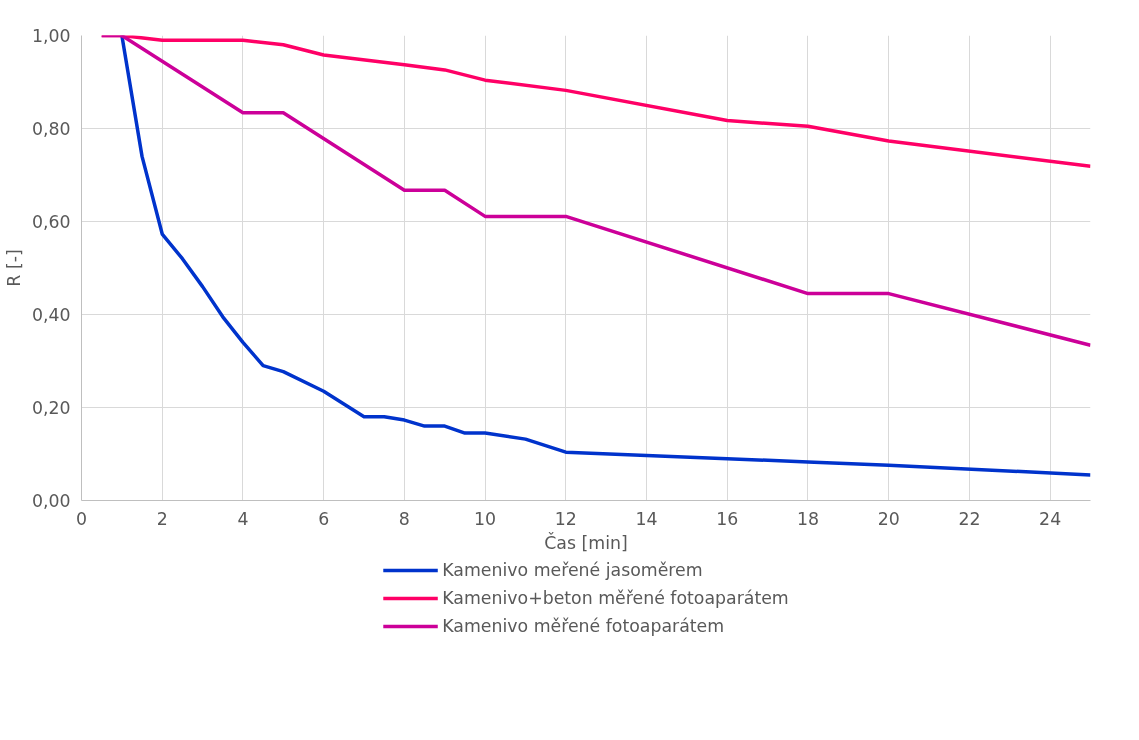  What do you see at coordinates (51, 222) in the screenshot?
I see `y-tick-label: 0,60` at bounding box center [51, 222].